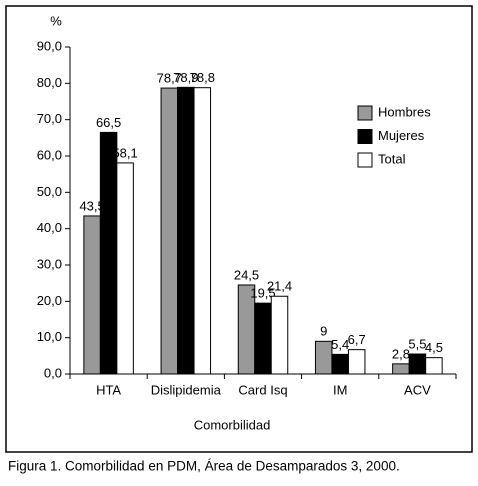 This screenshot has width=478, height=486. What do you see at coordinates (279, 286) in the screenshot?
I see `value-label: 21,4` at bounding box center [279, 286].